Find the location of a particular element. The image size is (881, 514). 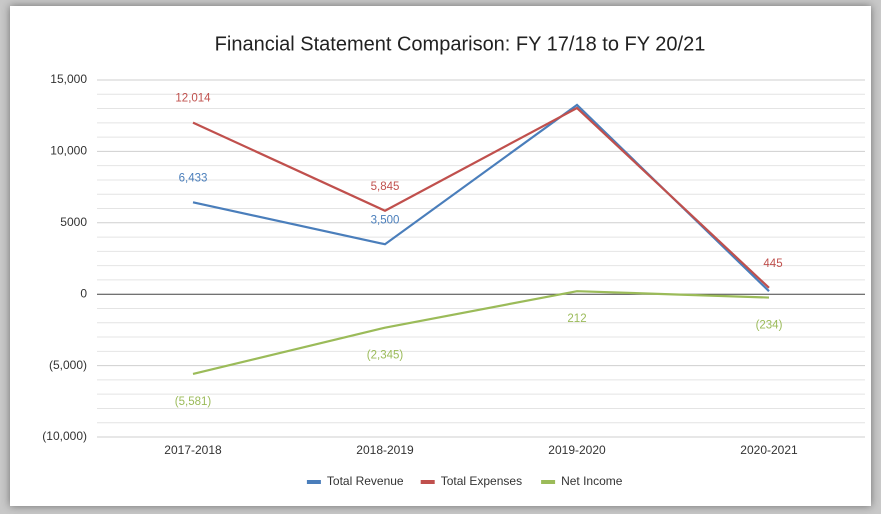

x-tick-label: 2017-2018 is located at coordinates (193, 450).